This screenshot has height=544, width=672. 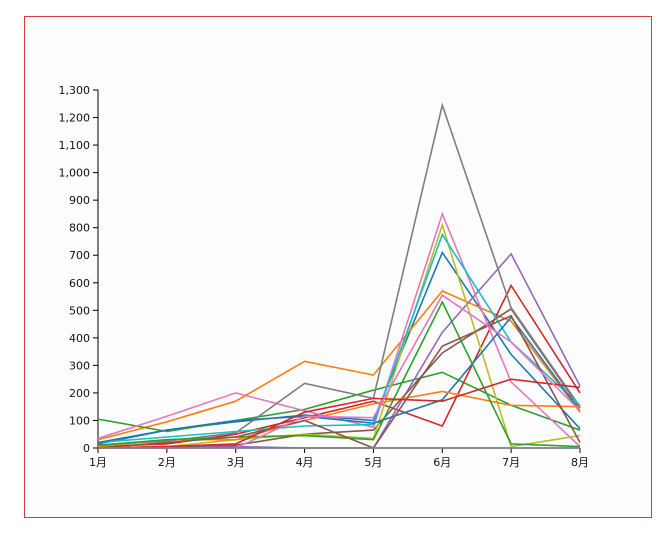 What do you see at coordinates (79, 365) in the screenshot?
I see `y-tick-label: 300` at bounding box center [79, 365].